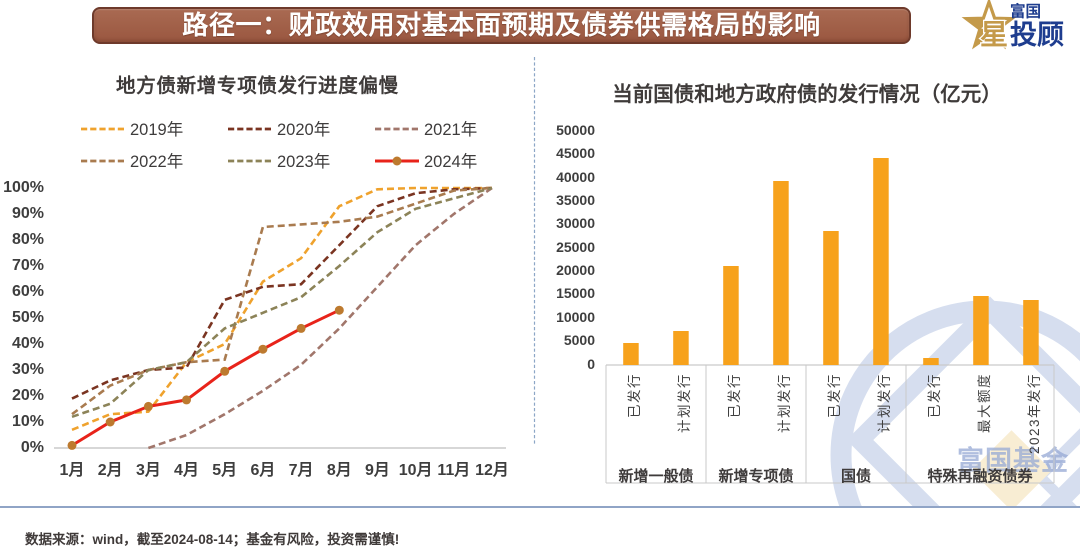 The image size is (1080, 555). I want to click on svg-text: 2023年, so click(303, 161).